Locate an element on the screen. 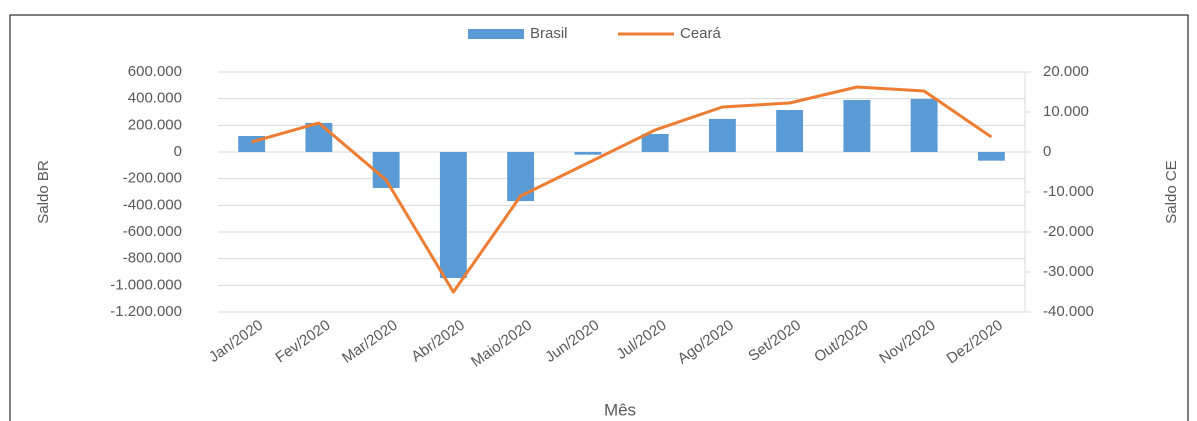 The height and width of the screenshot is (421, 1197). y2-tick-label: -40.000 is located at coordinates (1068, 311).